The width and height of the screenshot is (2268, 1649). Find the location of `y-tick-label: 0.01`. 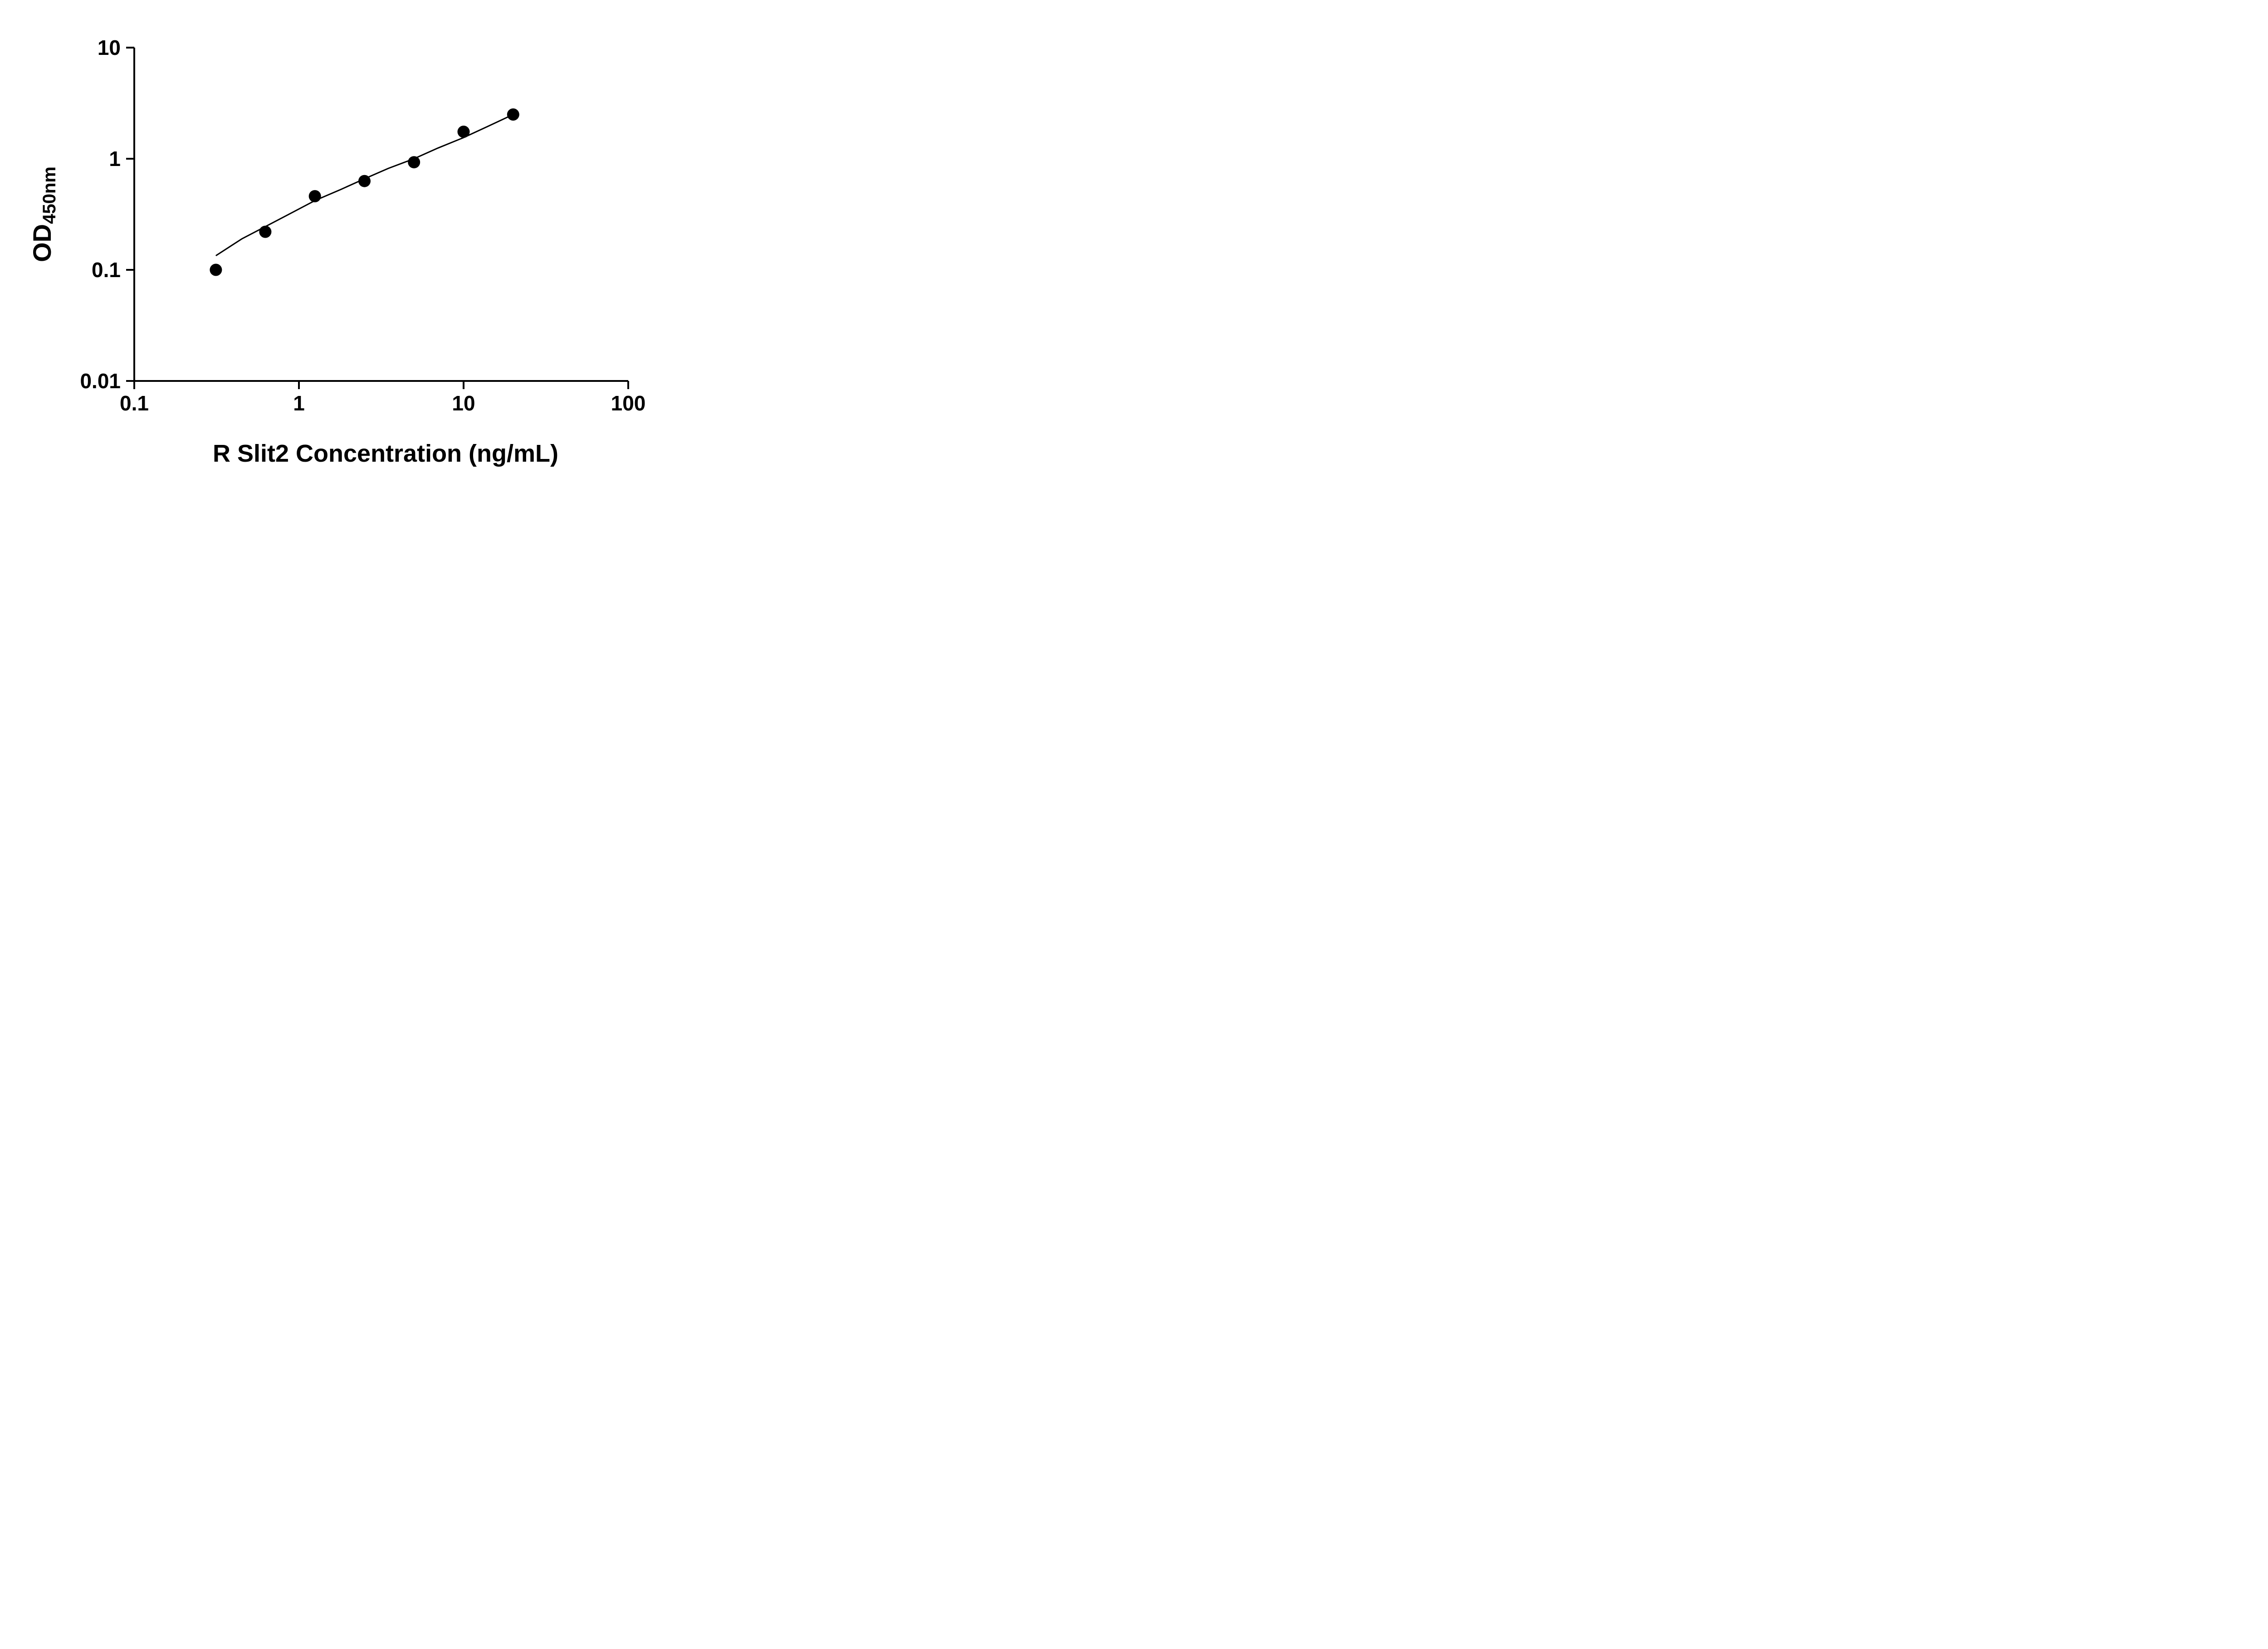

y-tick-label: 0.01 is located at coordinates (101, 381).